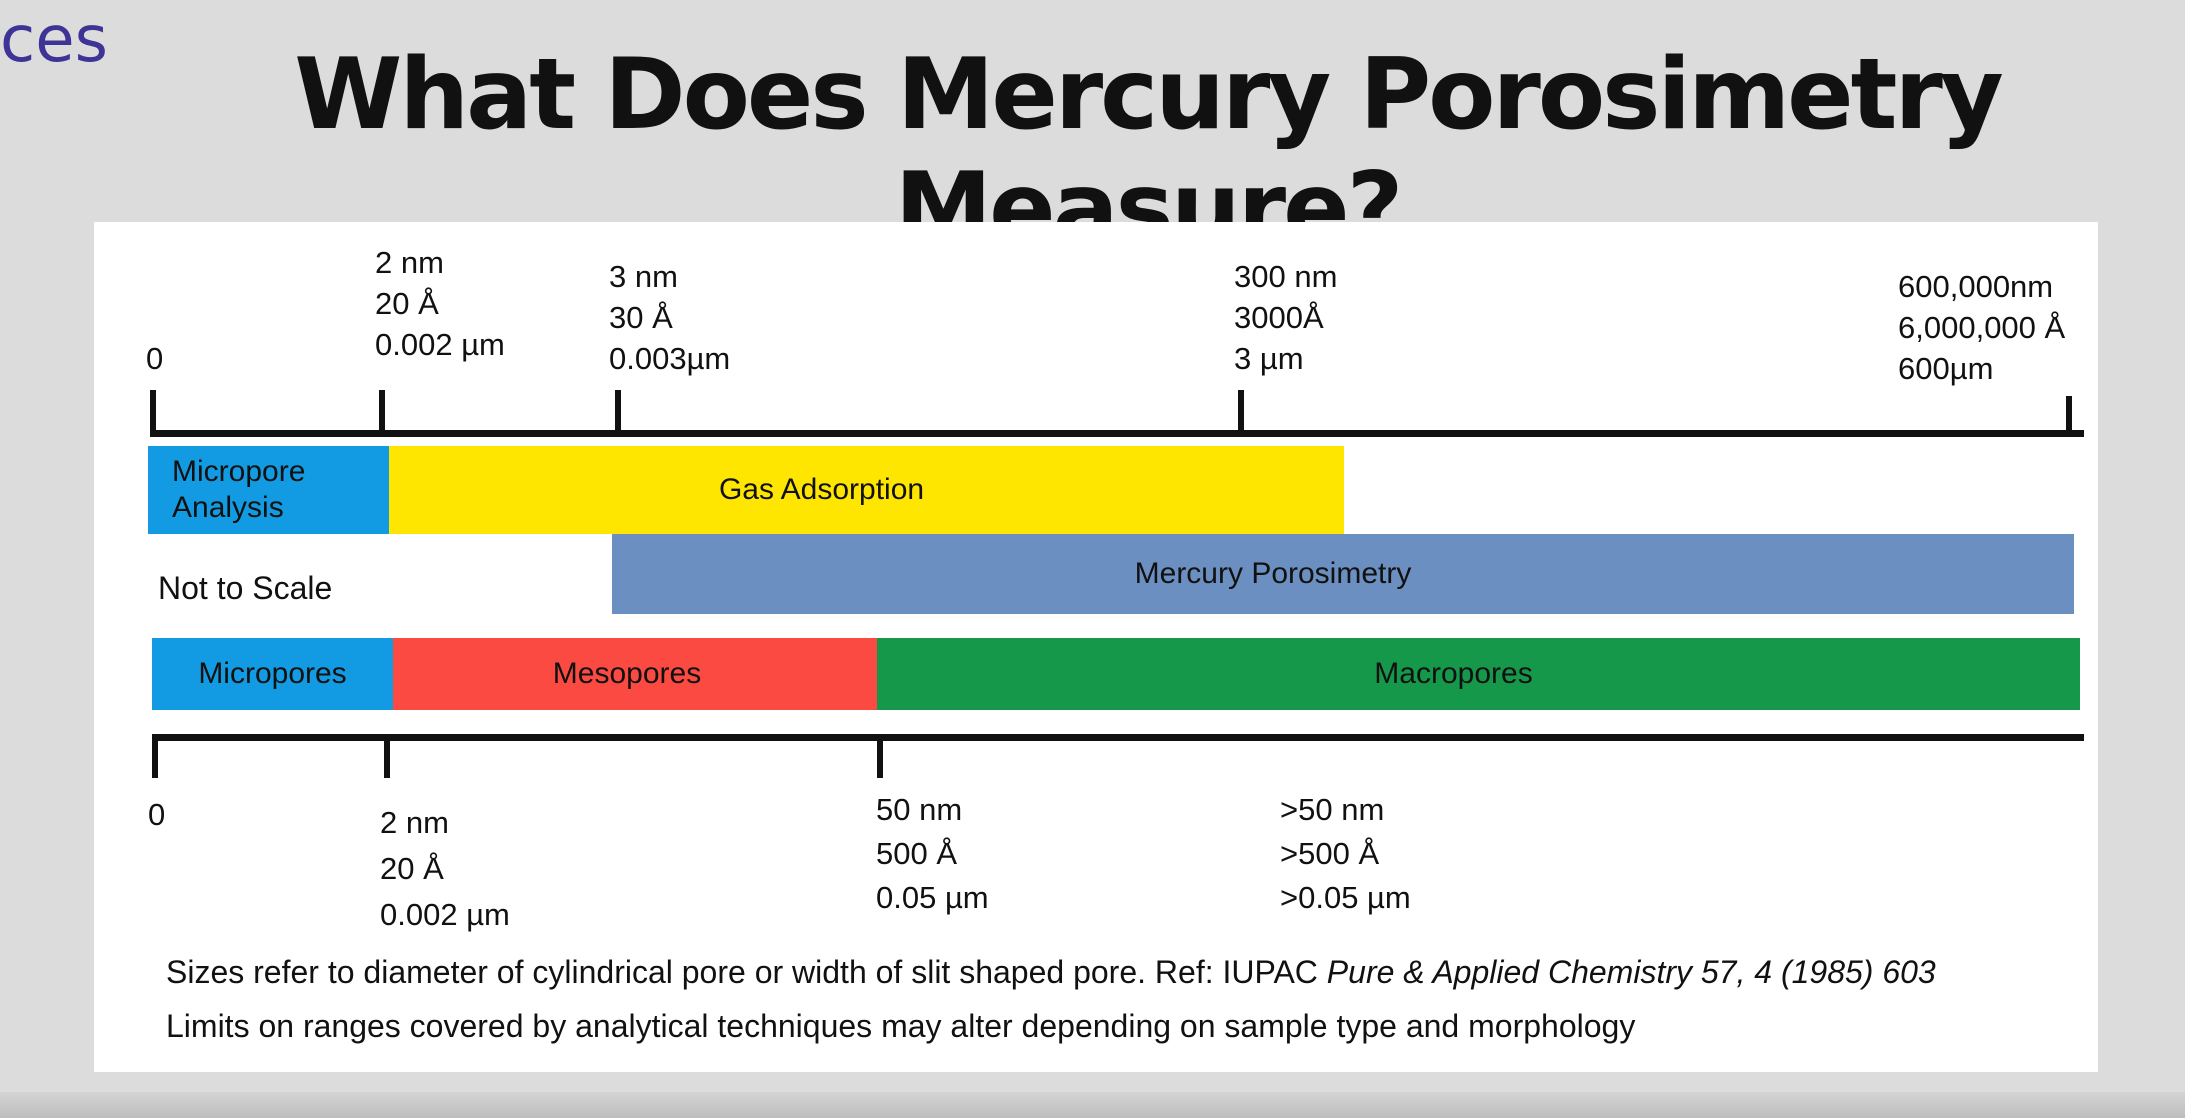 The height and width of the screenshot is (1118, 2185). Describe the element at coordinates (1286, 317) in the screenshot. I see `top-scale-300nm: 300 nm 3000Å 3 µm` at that location.